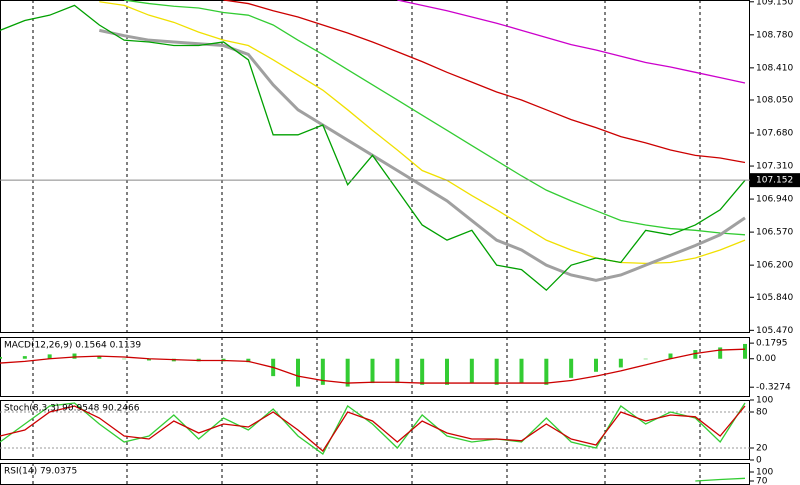  I want to click on y-tick-label: 107.680, so click(774, 134).